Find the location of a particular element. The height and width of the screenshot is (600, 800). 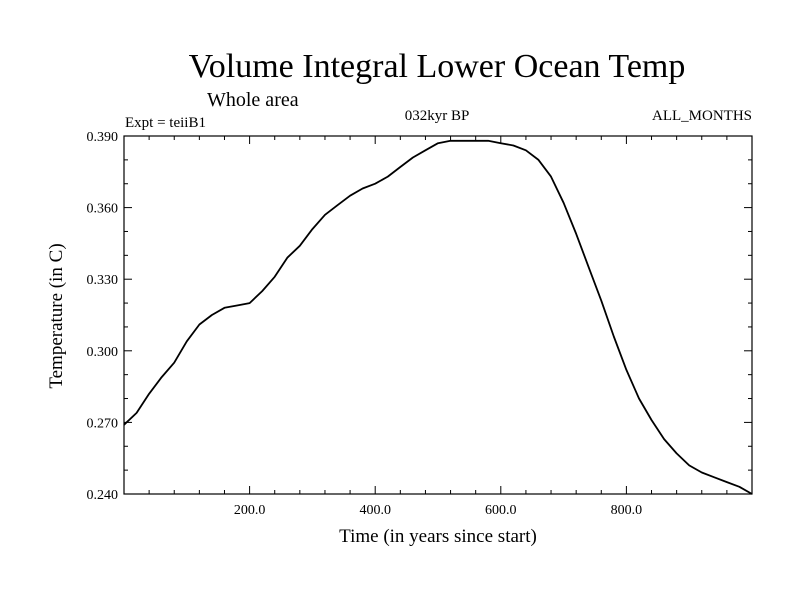

x-tick-label: 400.0 is located at coordinates (375, 510).